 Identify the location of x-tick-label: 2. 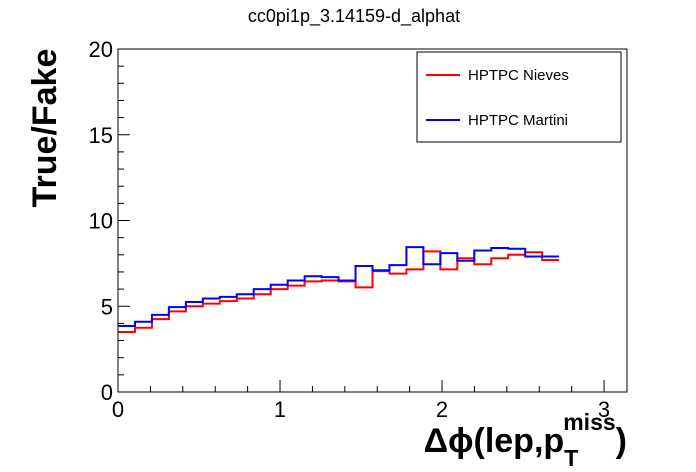
(442, 409).